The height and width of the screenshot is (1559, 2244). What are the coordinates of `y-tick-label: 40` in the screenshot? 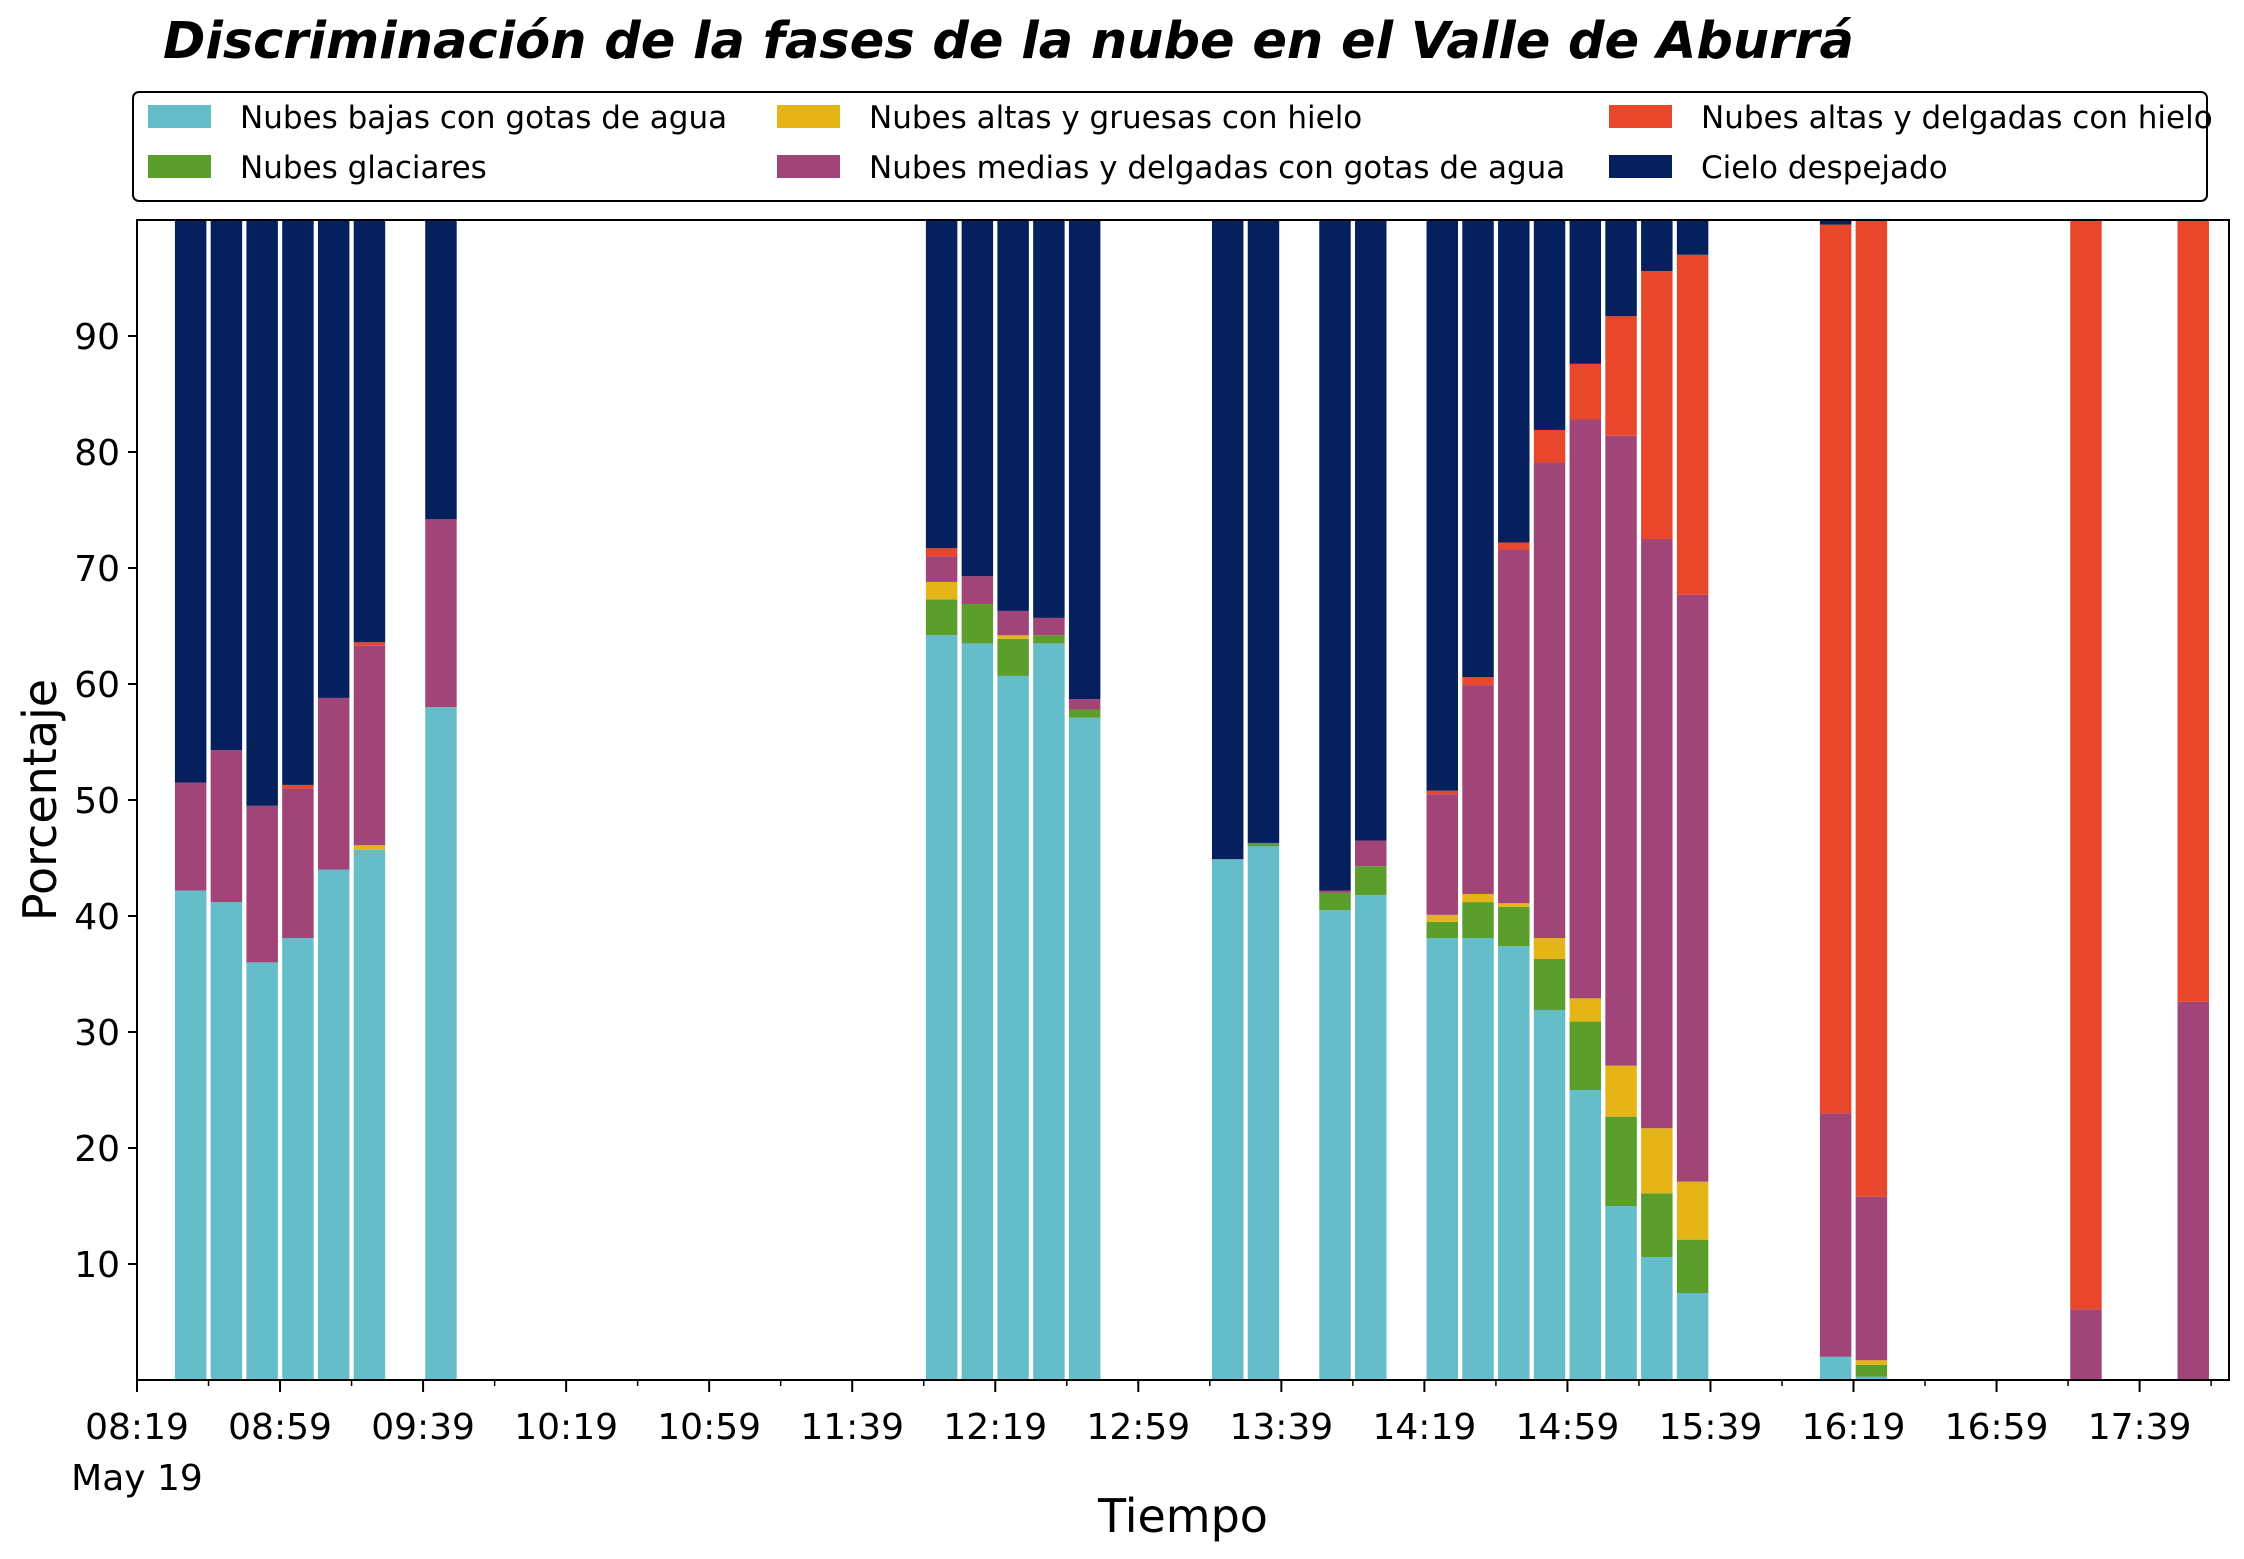 It's located at (97, 917).